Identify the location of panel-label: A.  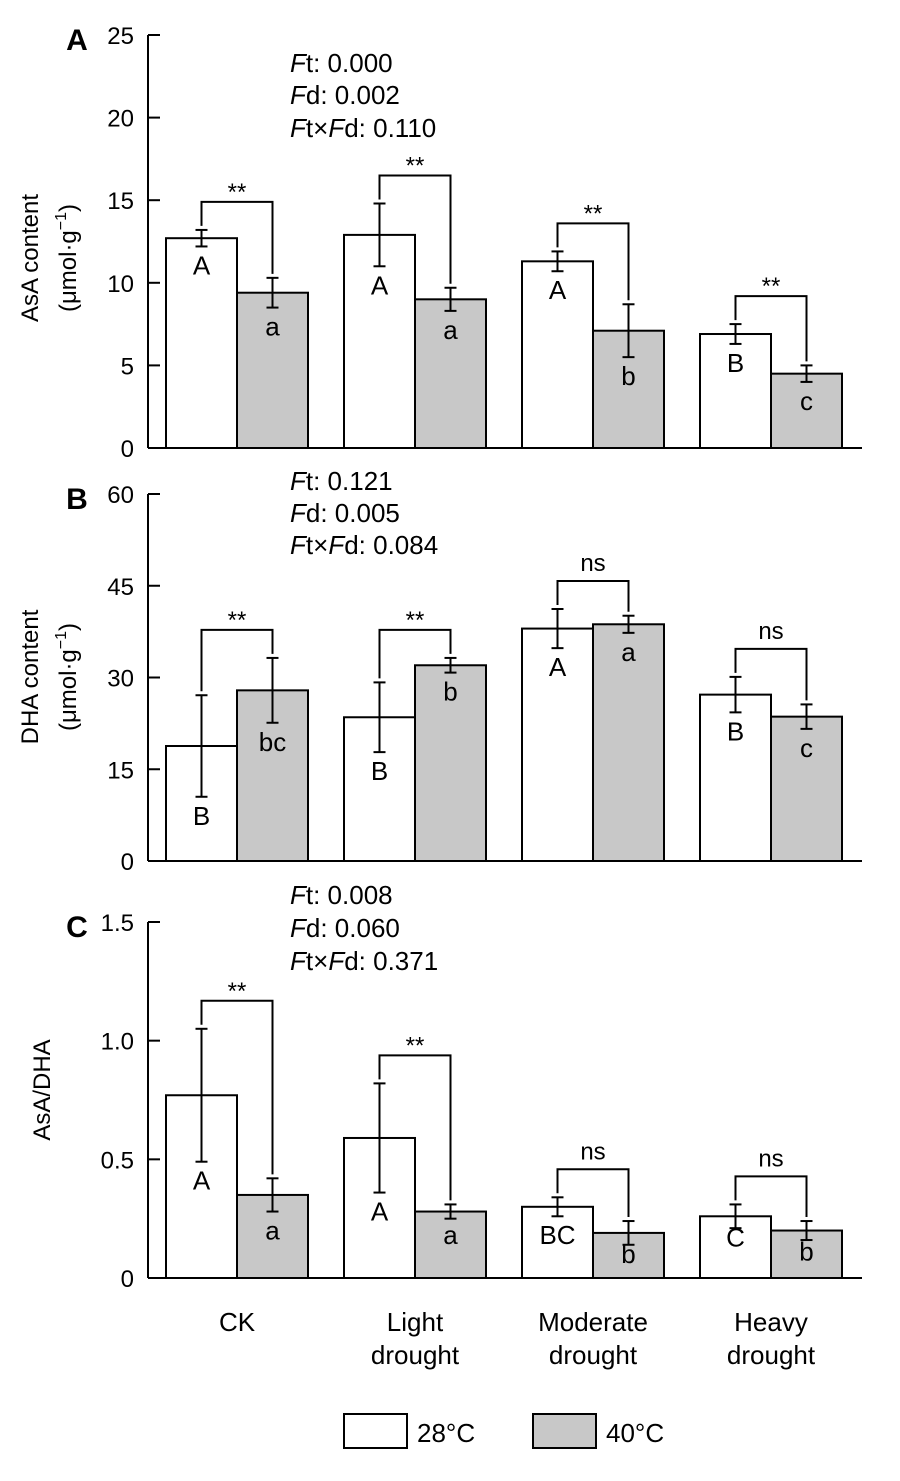
(77, 40).